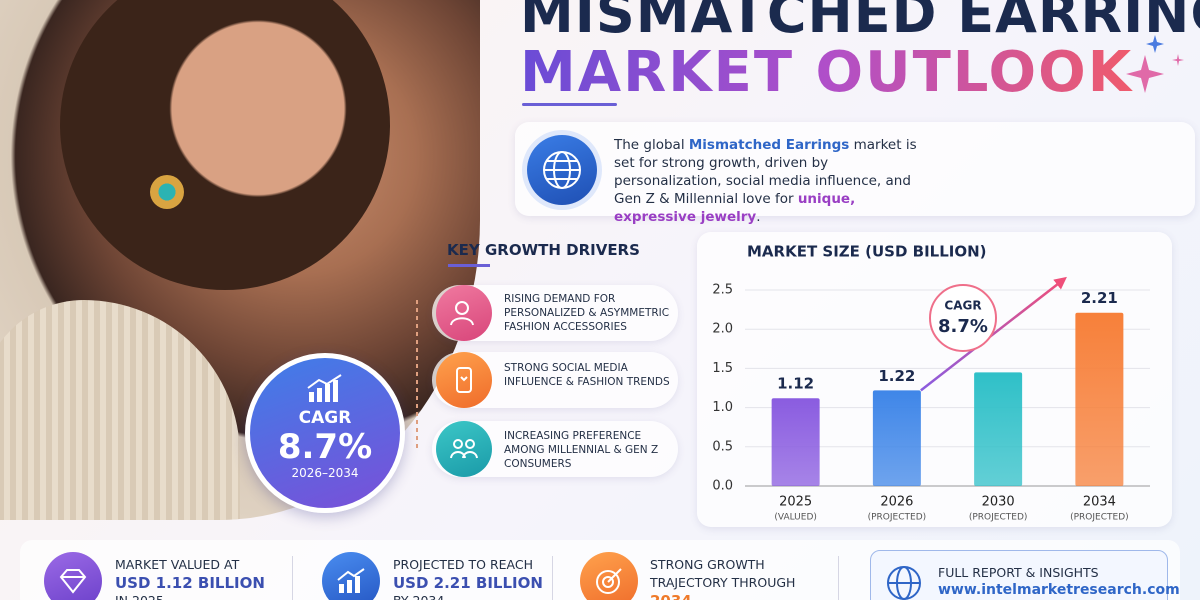 The width and height of the screenshot is (1200, 600). I want to click on driver-connector, so click(417, 375).